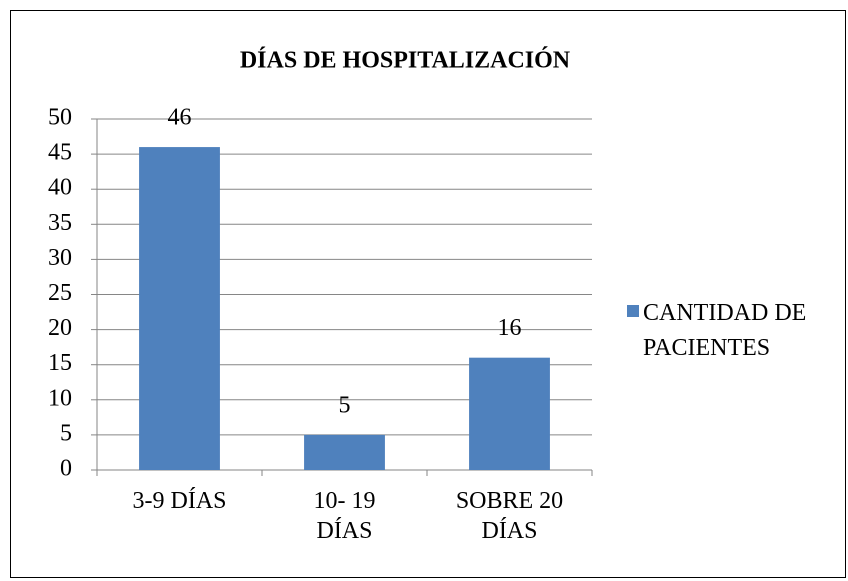  Describe the element at coordinates (60, 258) in the screenshot. I see `y-tick-label: 30` at that location.